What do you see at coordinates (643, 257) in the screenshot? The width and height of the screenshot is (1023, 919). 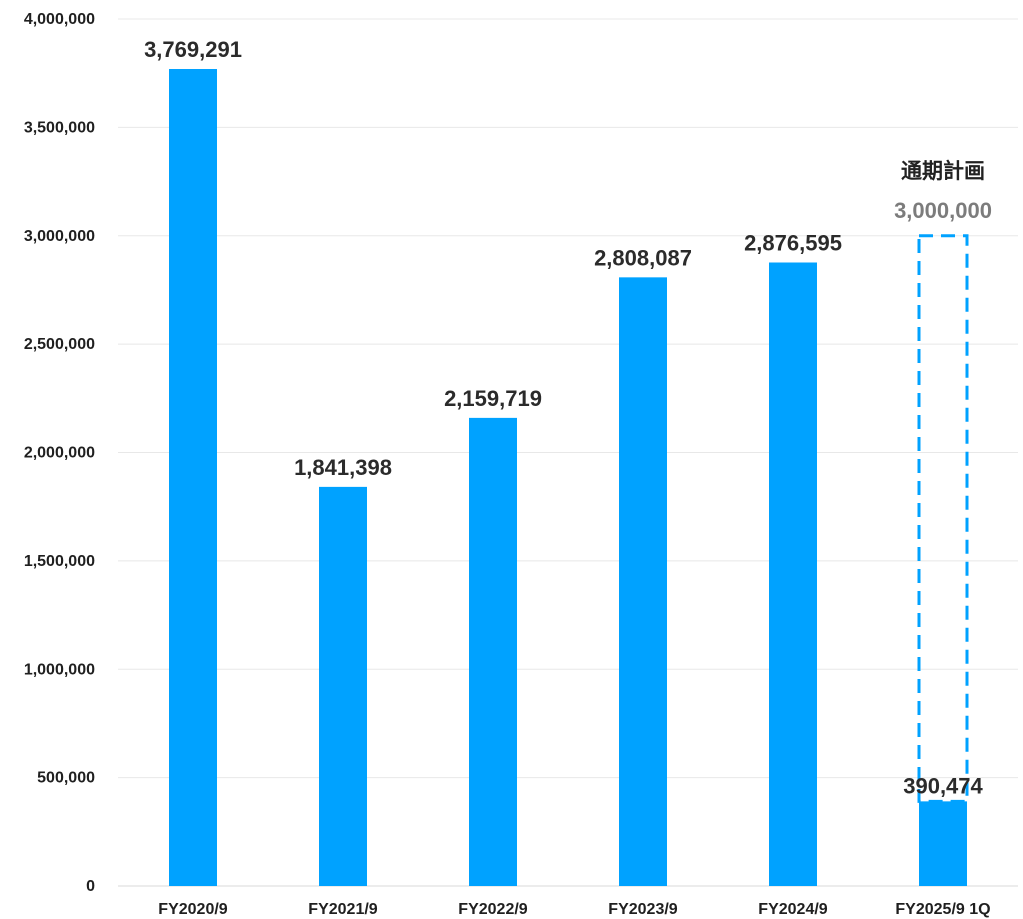 I see `data-label: 2,808,087` at bounding box center [643, 257].